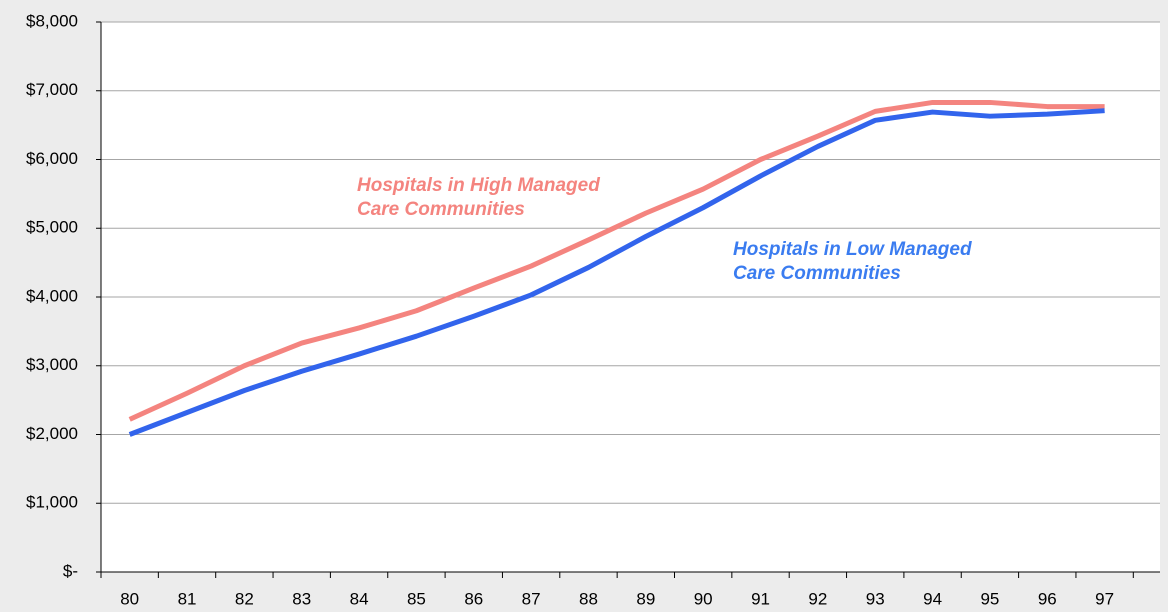 This screenshot has height=612, width=1168. Describe the element at coordinates (52, 20) in the screenshot. I see `y-tick-label: $8,000` at that location.